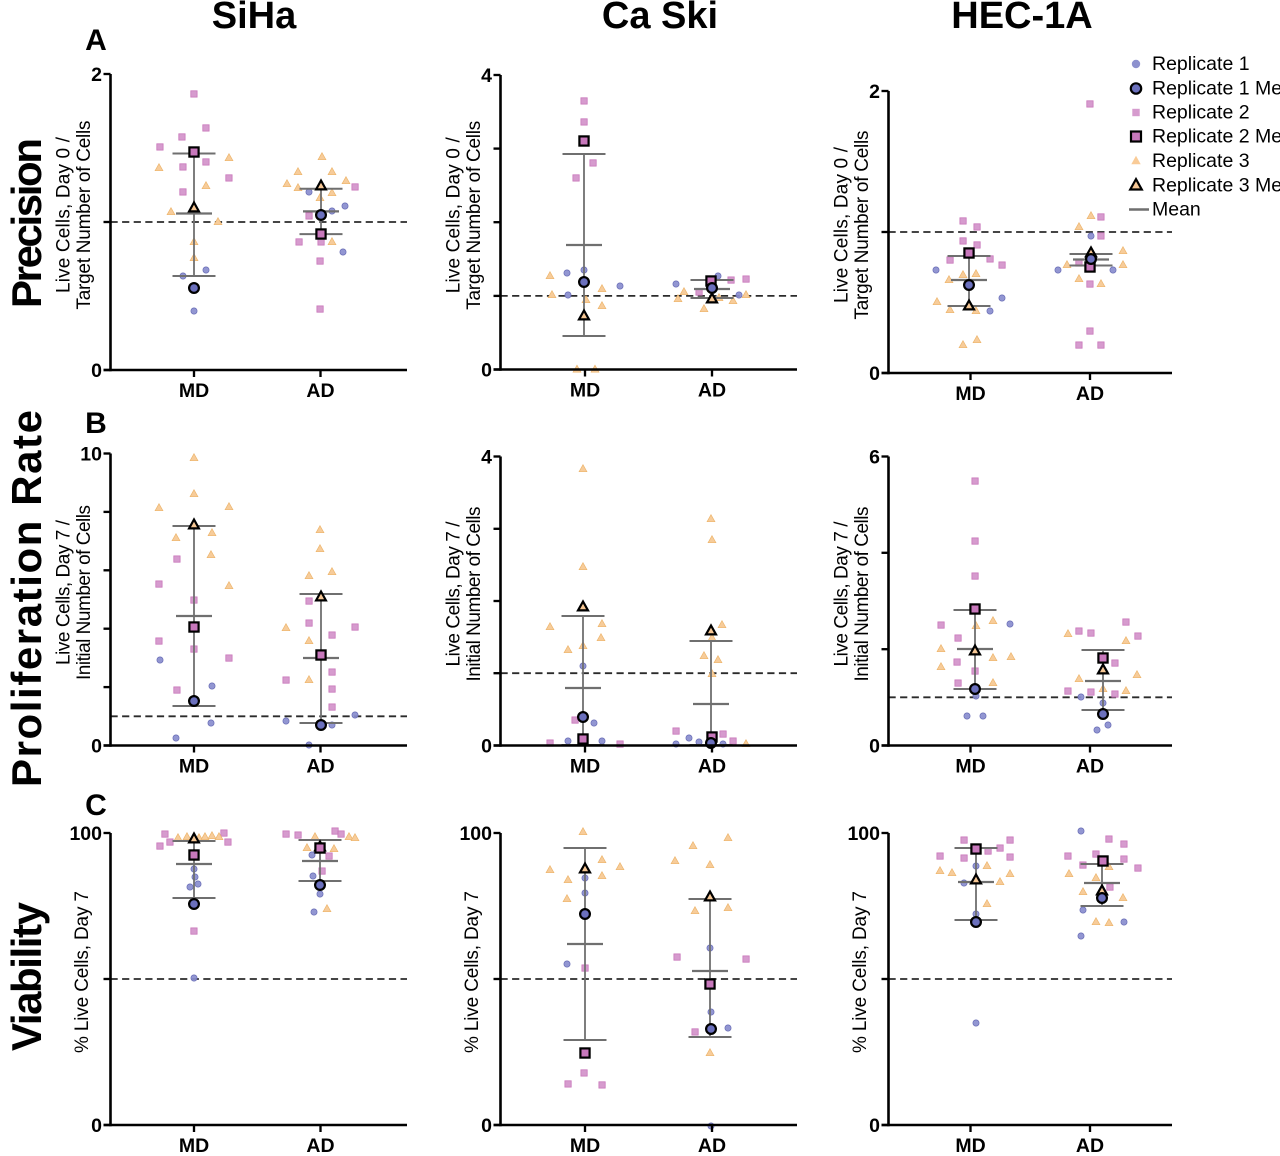  Describe the element at coordinates (96, 40) in the screenshot. I see `svg-text: A` at that location.